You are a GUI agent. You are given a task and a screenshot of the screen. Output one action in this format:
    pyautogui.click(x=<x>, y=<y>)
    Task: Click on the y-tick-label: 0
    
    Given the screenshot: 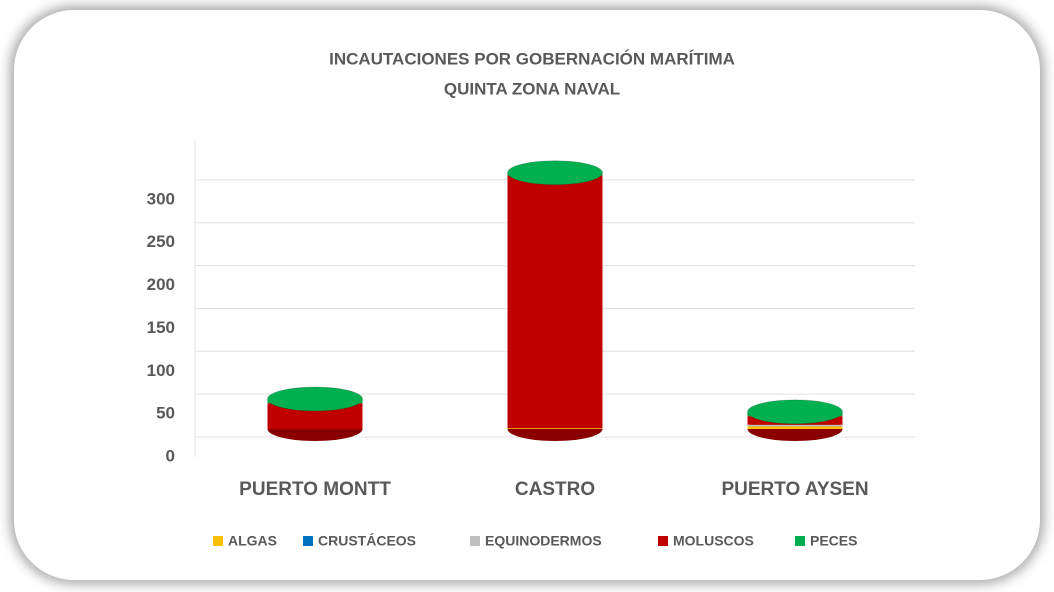 What is the action you would take?
    pyautogui.click(x=170, y=455)
    